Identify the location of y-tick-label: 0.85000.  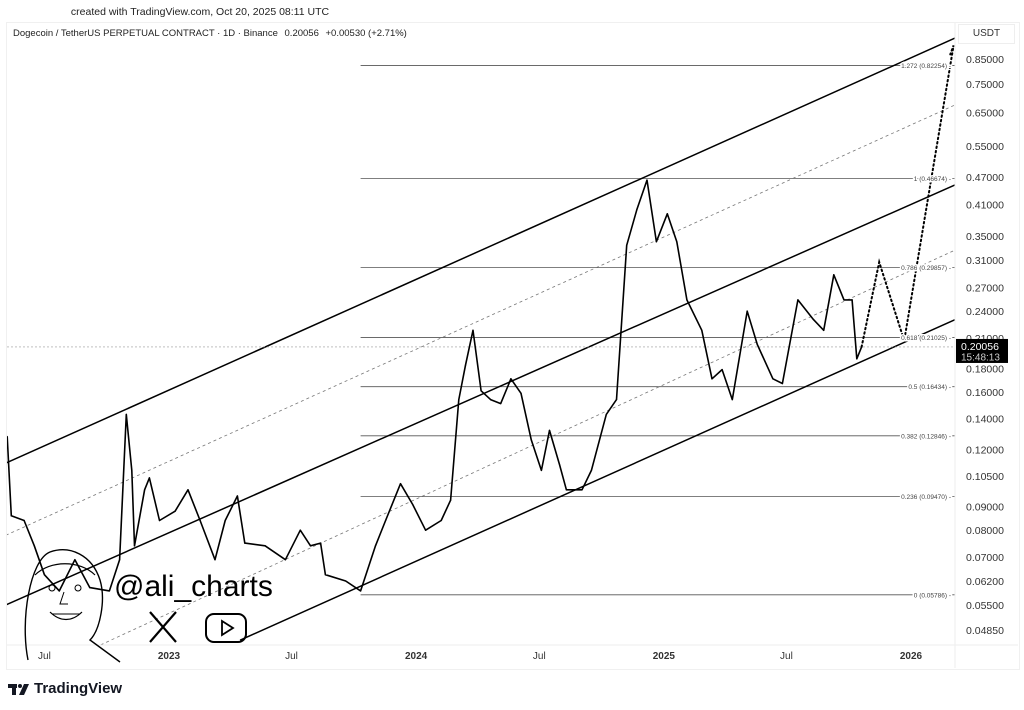
(985, 60).